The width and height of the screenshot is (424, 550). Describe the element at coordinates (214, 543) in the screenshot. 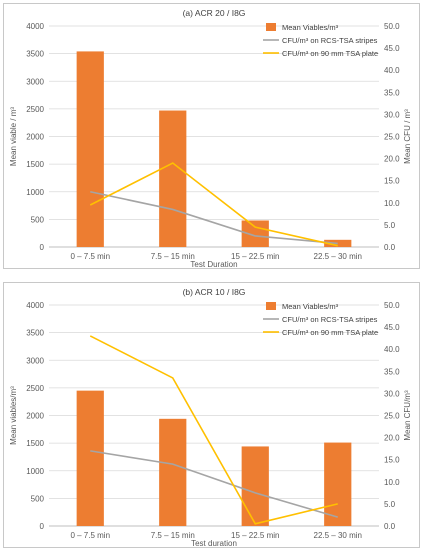

I see `x-axis-title: Test duration` at that location.